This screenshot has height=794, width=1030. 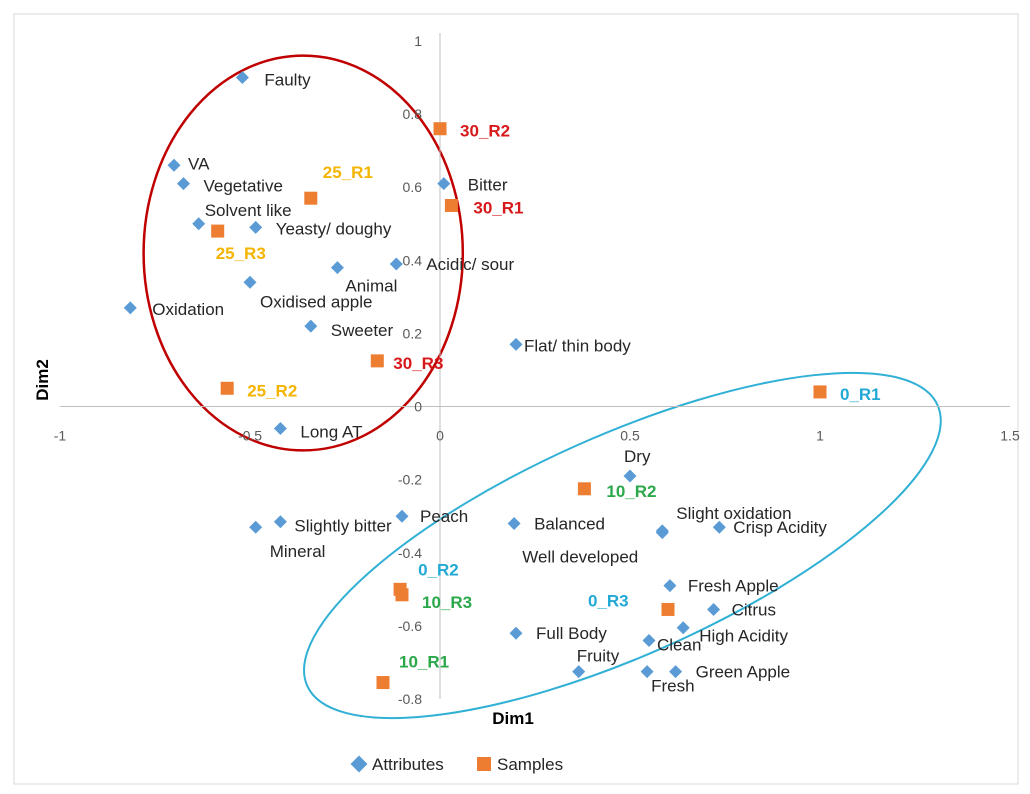 What do you see at coordinates (447, 602) in the screenshot?
I see `sample-label-10-r3: 10_R3` at bounding box center [447, 602].